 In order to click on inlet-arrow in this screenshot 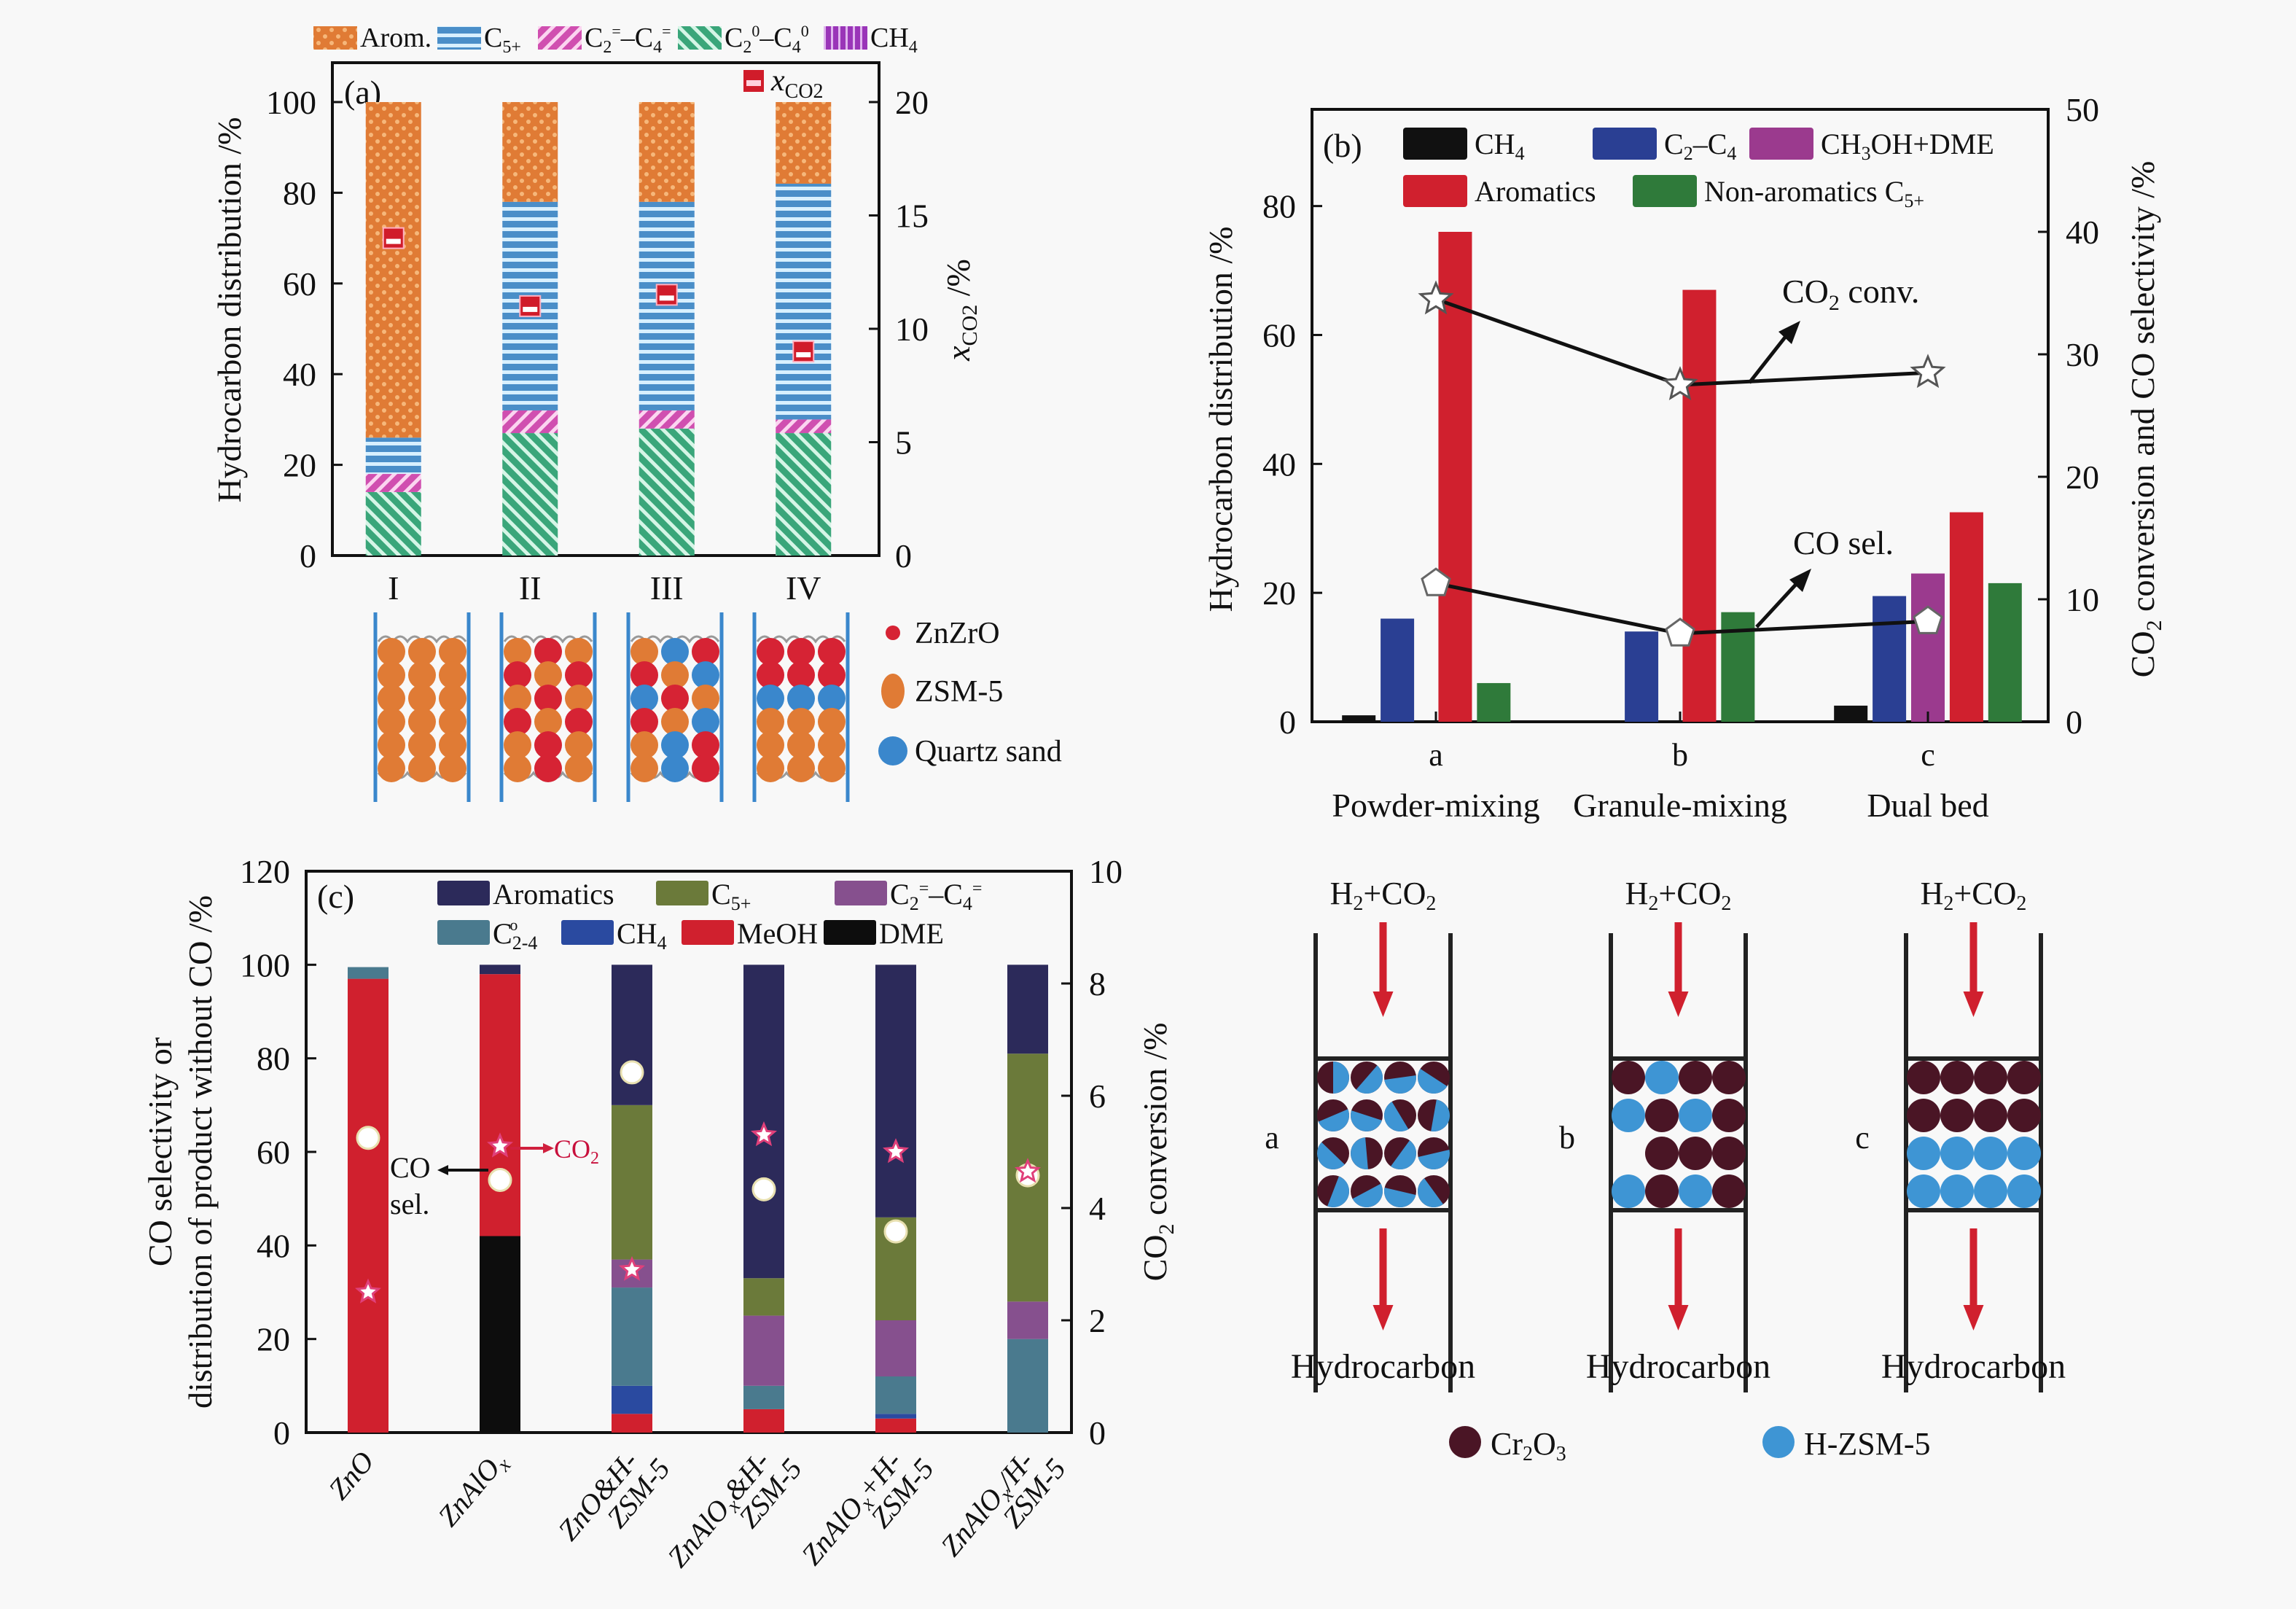, I will do `click(1383, 958)`.